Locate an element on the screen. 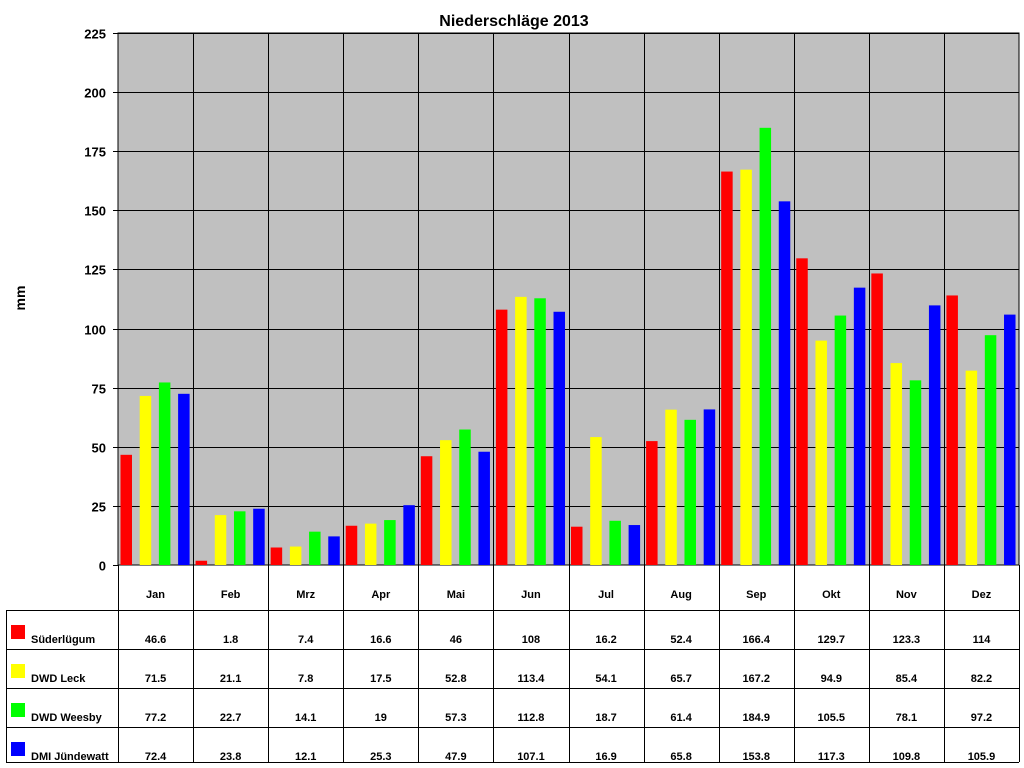  table-value: 82.2 is located at coordinates (981, 679).